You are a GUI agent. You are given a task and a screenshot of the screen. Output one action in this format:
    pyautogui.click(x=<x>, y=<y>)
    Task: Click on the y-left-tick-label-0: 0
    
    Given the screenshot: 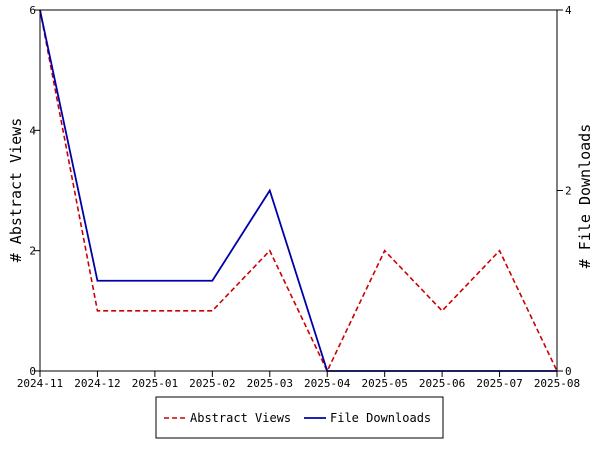 What is the action you would take?
    pyautogui.click(x=32, y=371)
    